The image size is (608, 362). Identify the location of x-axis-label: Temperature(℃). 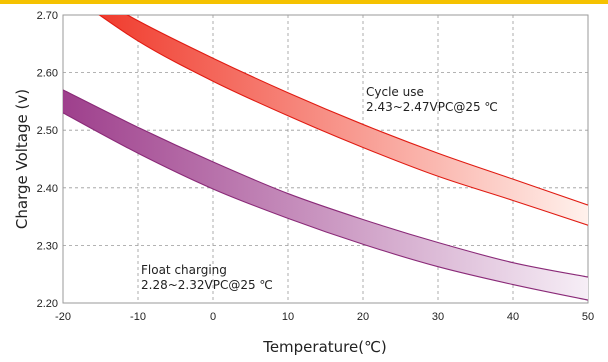
(324, 347).